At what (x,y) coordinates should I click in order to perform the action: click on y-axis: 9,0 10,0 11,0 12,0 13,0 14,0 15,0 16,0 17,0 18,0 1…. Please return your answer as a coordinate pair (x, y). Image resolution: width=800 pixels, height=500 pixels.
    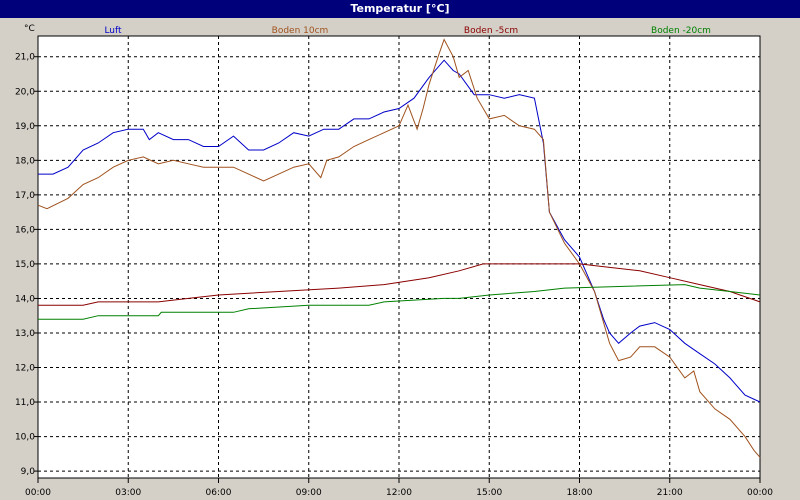
    Looking at the image, I should click on (26, 265).